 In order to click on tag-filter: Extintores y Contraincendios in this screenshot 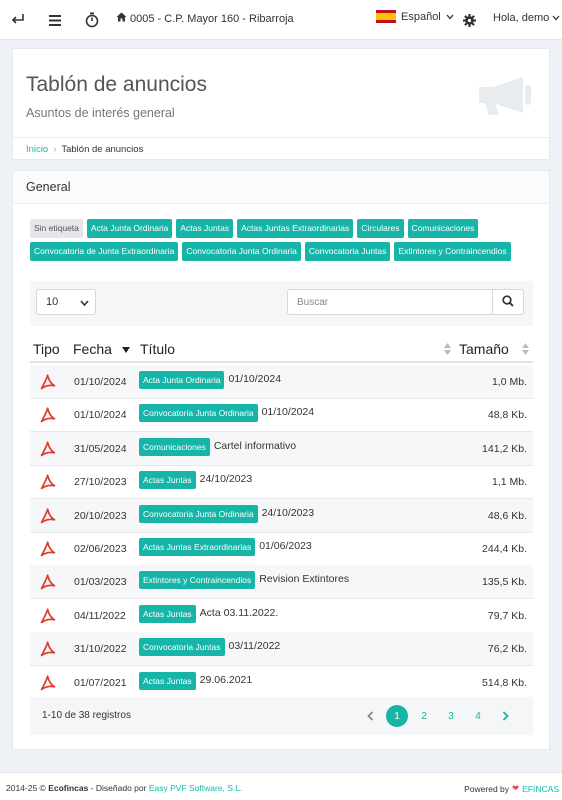, I will do `click(452, 251)`.